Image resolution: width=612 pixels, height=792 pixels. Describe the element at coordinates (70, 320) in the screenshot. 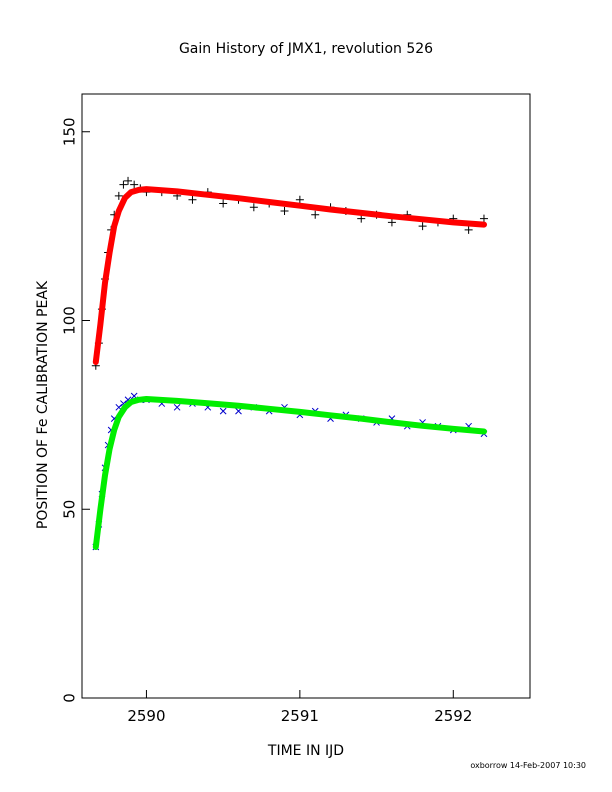

I see `y-tick-label: 100` at that location.